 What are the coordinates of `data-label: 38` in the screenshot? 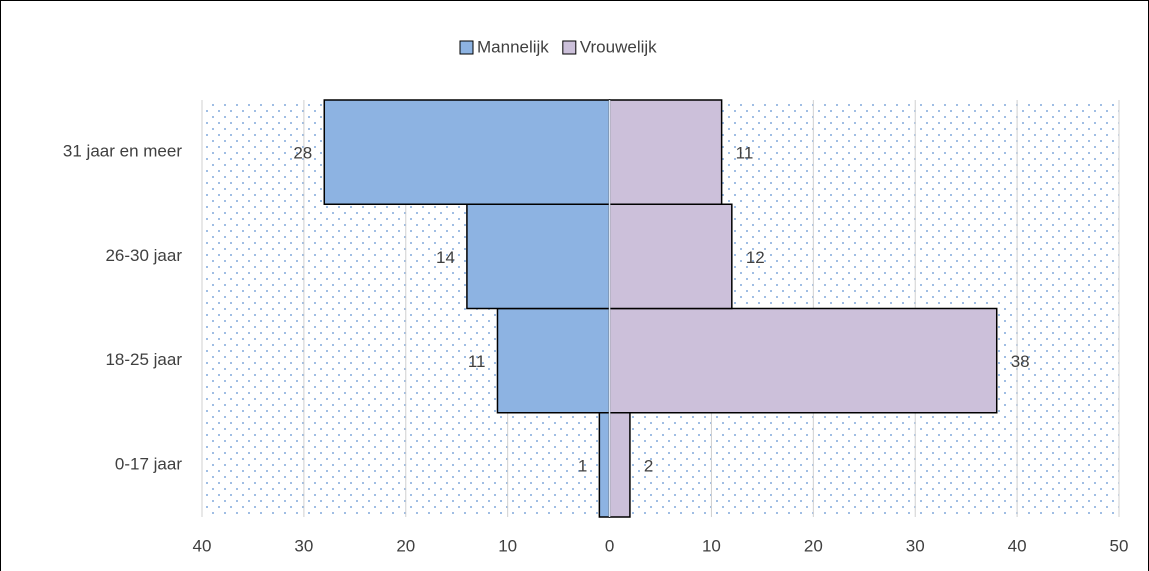 It's located at (1020, 361).